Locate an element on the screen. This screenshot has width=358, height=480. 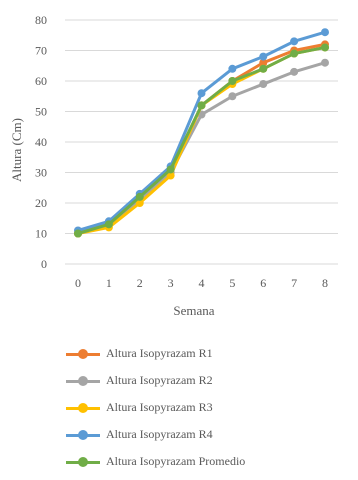
y-tick-label: 0 is located at coordinates (44, 264).